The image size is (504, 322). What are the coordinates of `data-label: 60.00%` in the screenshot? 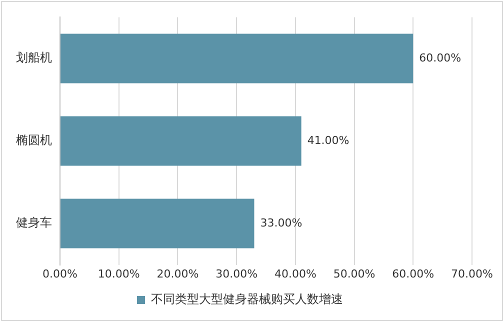 It's located at (440, 57).